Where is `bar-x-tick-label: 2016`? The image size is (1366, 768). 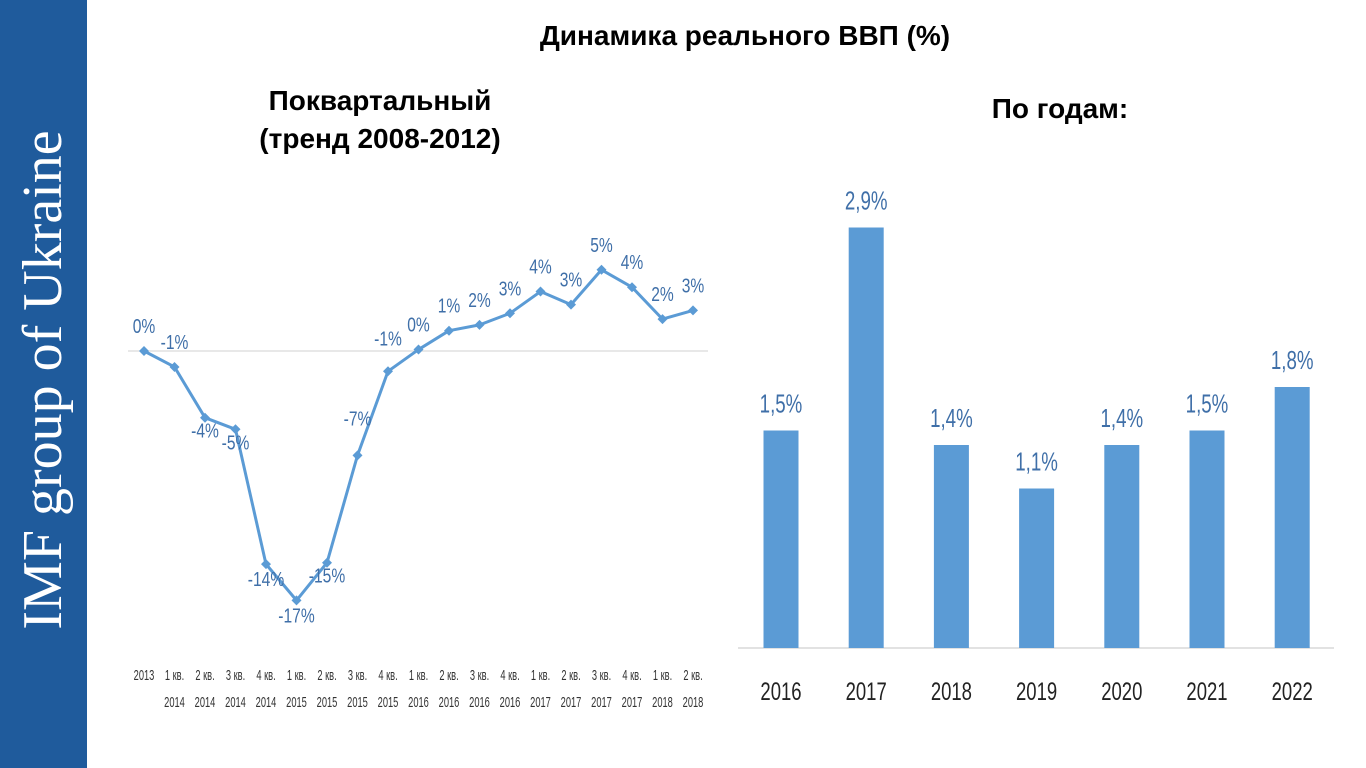
bar-x-tick-label: 2016 is located at coordinates (780, 691).